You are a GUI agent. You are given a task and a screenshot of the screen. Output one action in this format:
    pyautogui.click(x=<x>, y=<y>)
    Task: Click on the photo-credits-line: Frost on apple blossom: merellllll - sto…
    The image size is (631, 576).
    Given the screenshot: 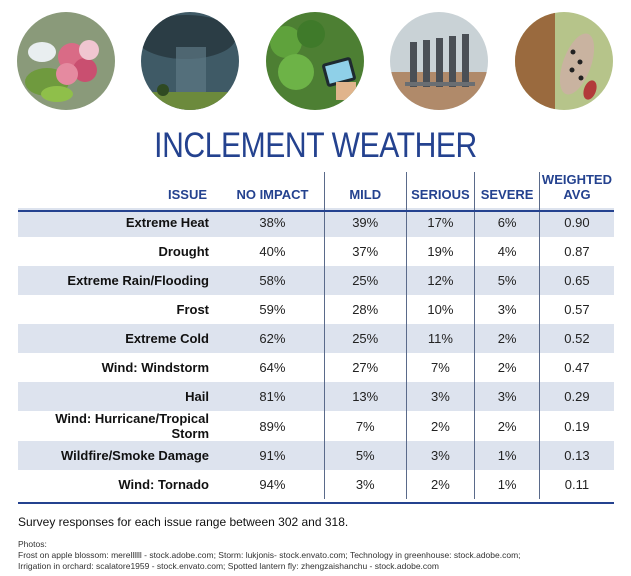 What is the action you would take?
    pyautogui.click(x=269, y=555)
    